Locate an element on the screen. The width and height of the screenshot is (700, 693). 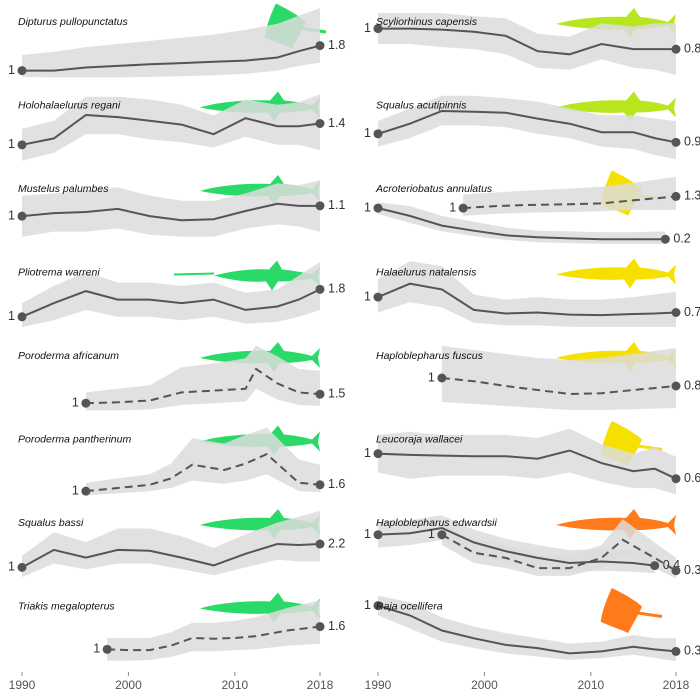
panel-title: Haploblepharus edwardsii is located at coordinates (436, 523).